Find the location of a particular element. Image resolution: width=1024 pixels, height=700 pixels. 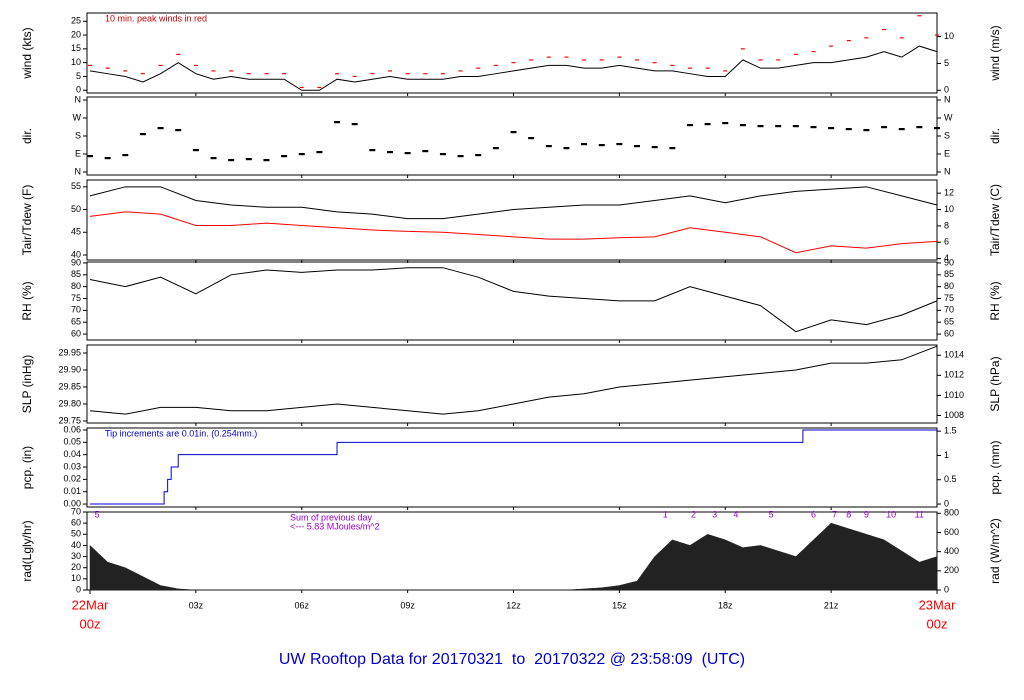

y2-tick-label: 1 is located at coordinates (946, 455).